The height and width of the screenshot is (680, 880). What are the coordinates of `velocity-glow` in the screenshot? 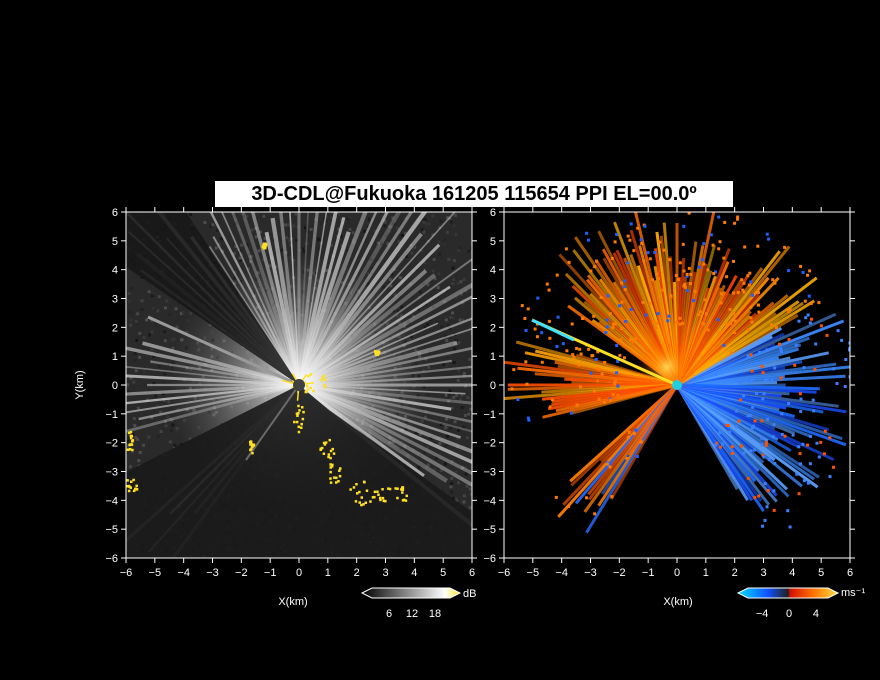 It's located at (667, 367).